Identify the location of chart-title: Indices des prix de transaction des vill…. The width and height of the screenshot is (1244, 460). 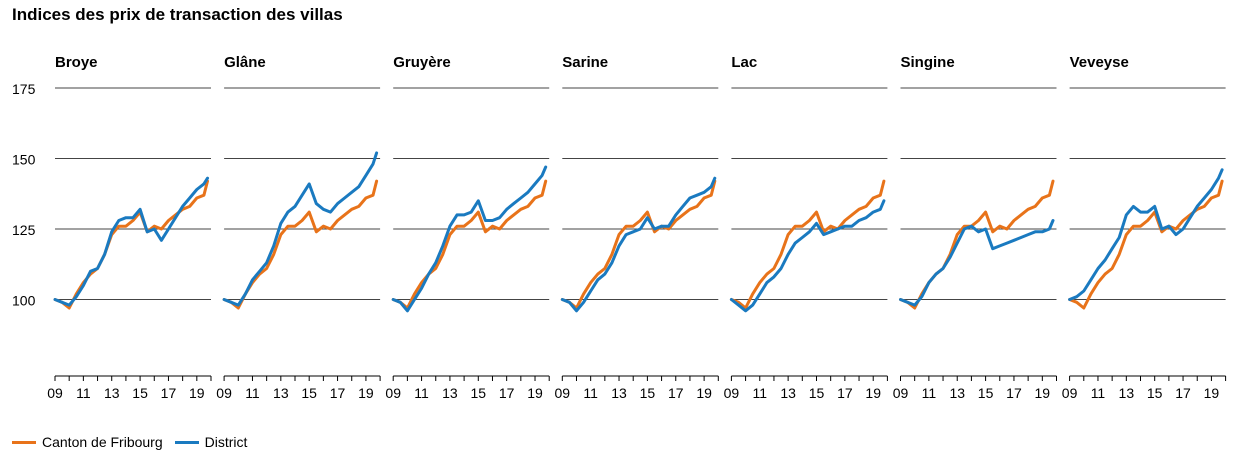
(177, 14).